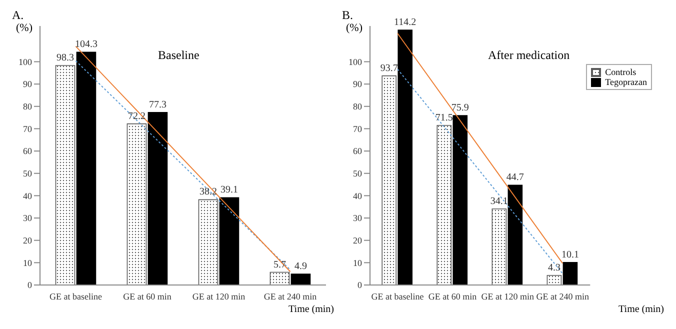 This screenshot has width=676, height=329. What do you see at coordinates (300, 266) in the screenshot?
I see `data-label: 4.9` at bounding box center [300, 266].